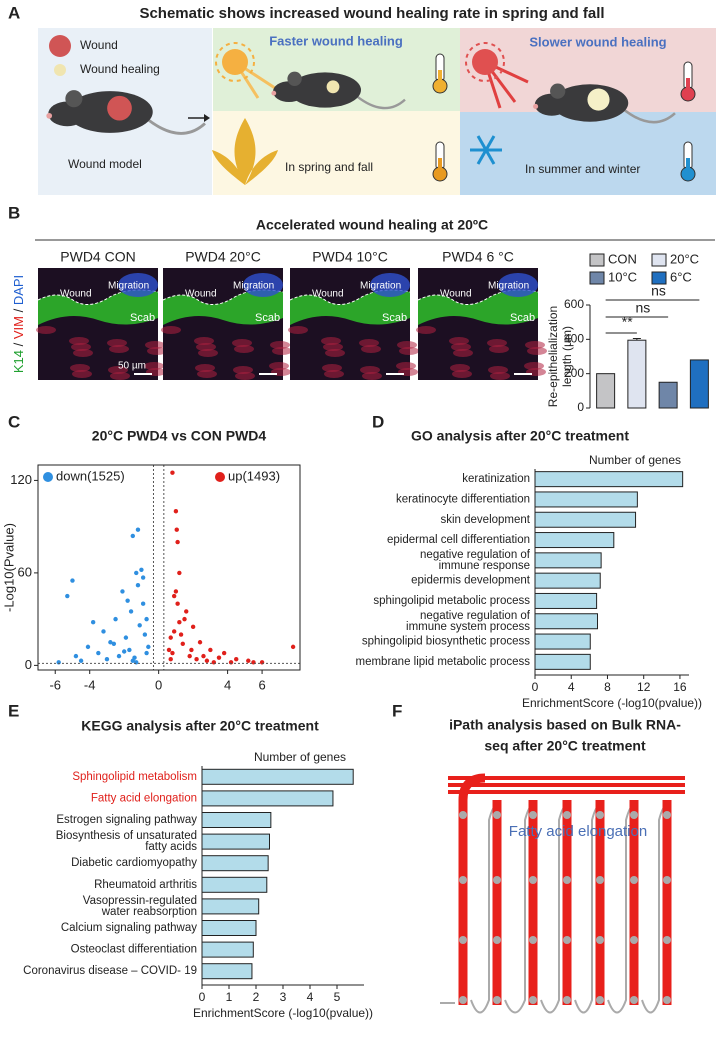  What do you see at coordinates (680, 687) in the screenshot?
I see `x-tick-label: 16` at bounding box center [680, 687].